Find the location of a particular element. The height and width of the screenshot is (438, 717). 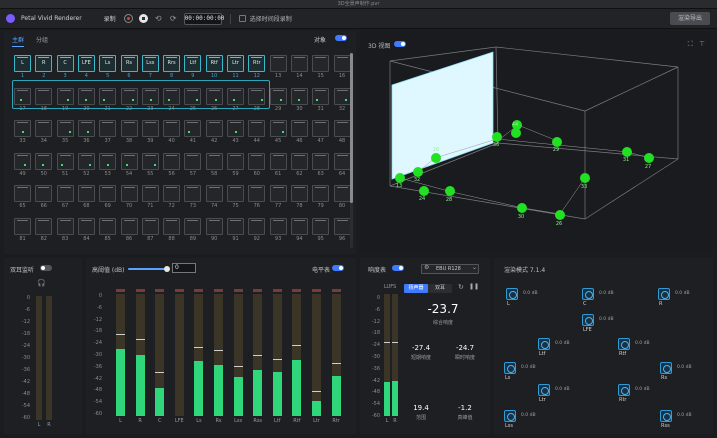

render-export-button: 渲染导出 is located at coordinates (690, 18).